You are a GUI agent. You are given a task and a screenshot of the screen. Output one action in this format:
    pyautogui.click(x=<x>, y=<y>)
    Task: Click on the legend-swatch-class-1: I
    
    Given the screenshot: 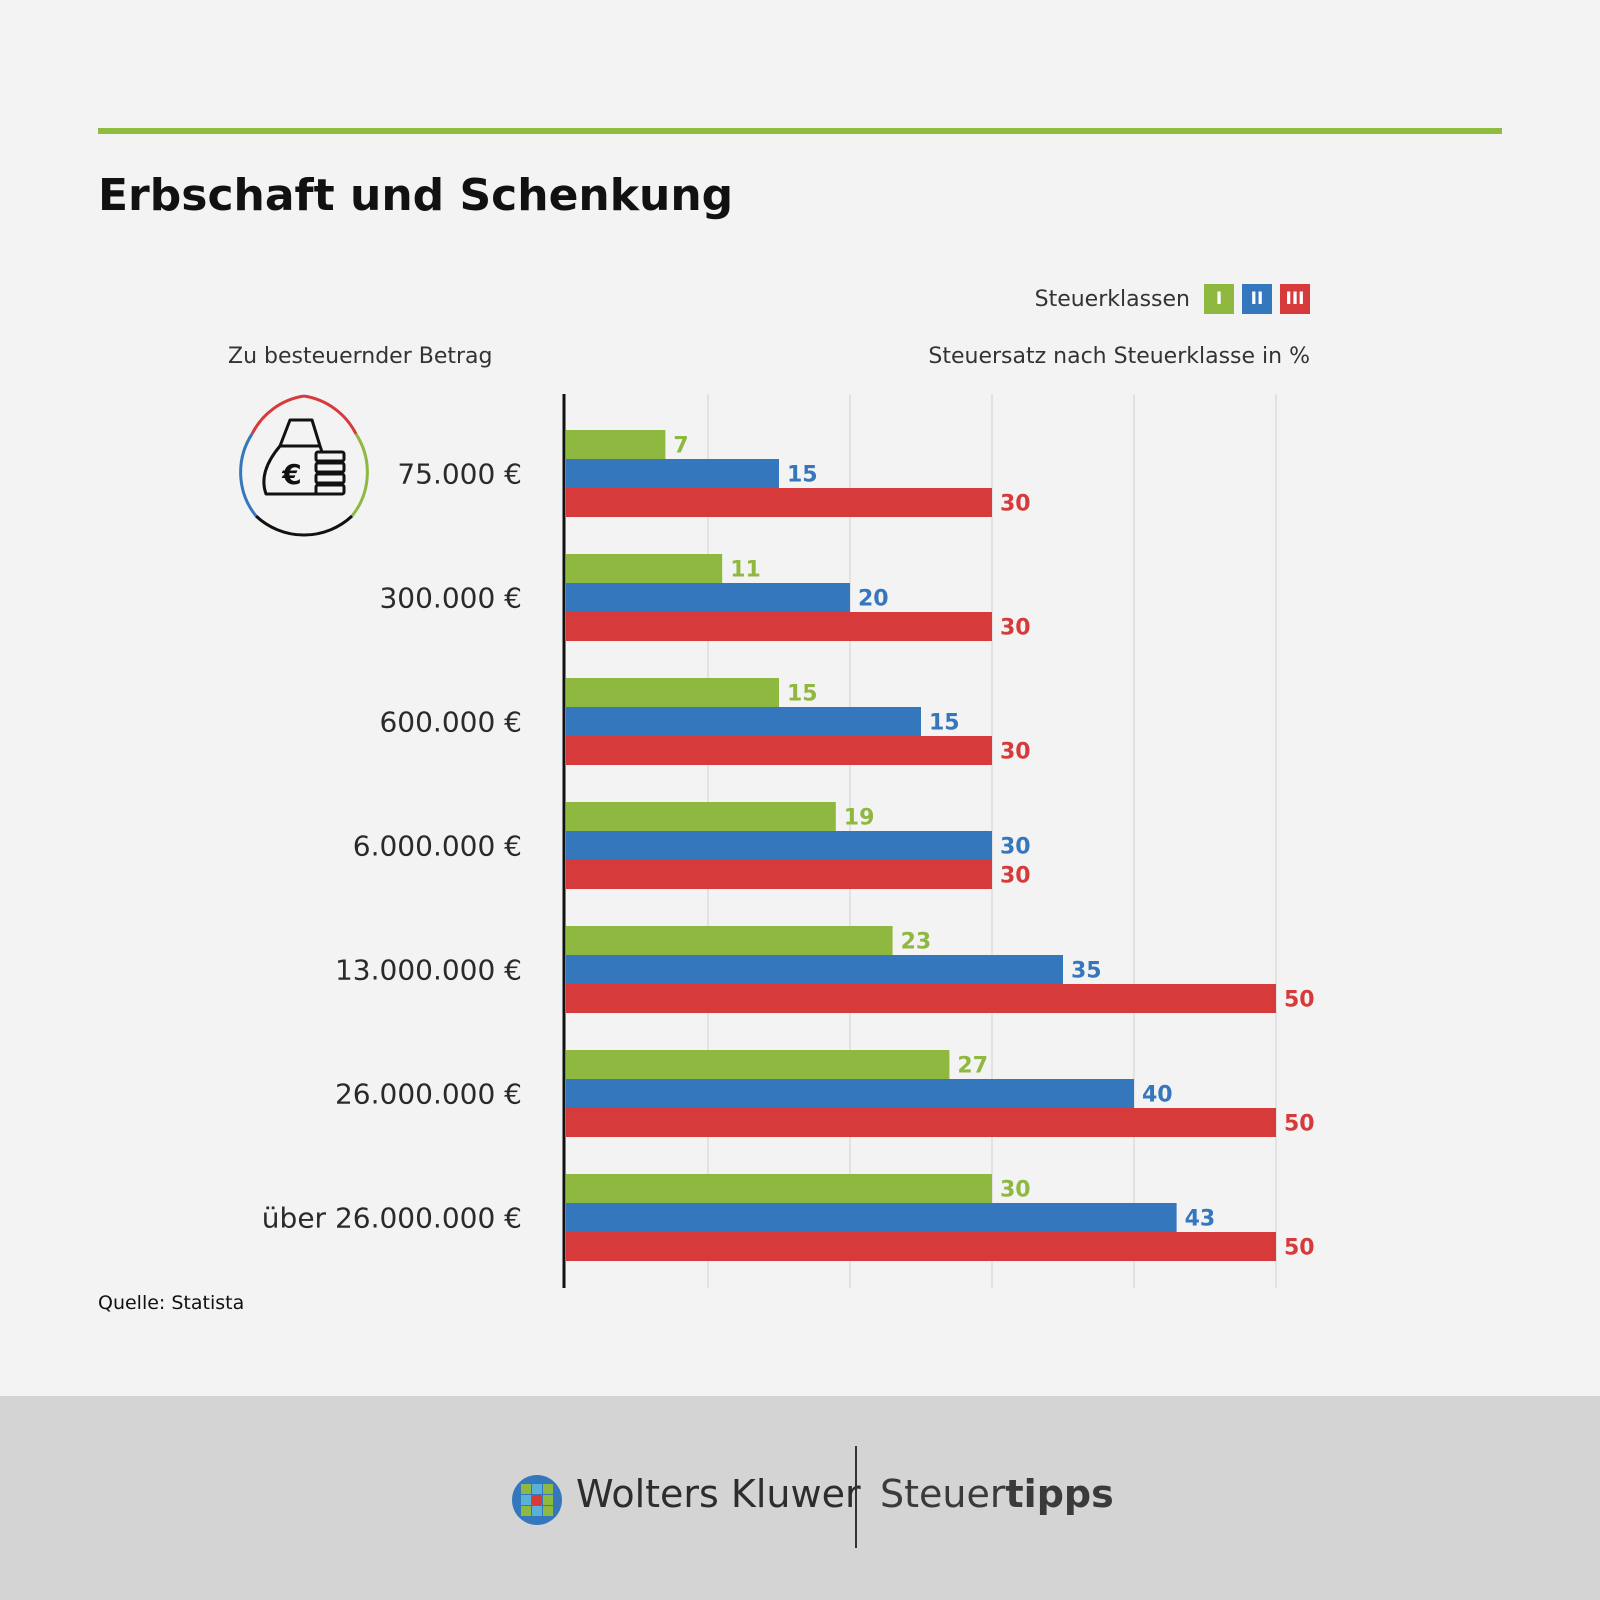 What is the action you would take?
    pyautogui.click(x=1219, y=299)
    